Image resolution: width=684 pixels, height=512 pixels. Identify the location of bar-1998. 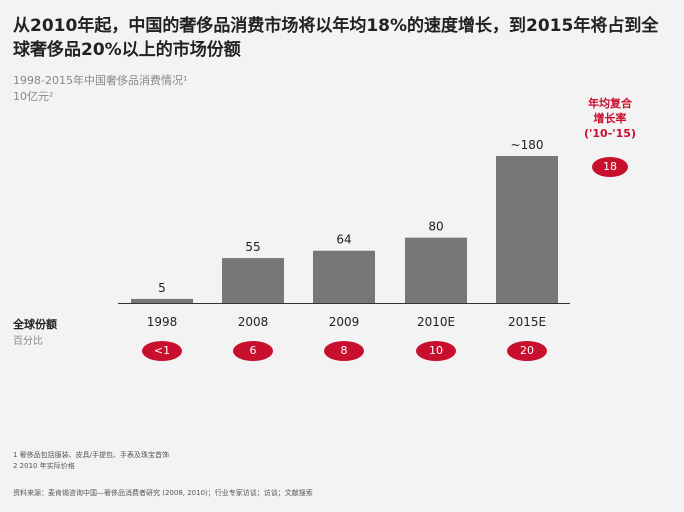
(162, 300).